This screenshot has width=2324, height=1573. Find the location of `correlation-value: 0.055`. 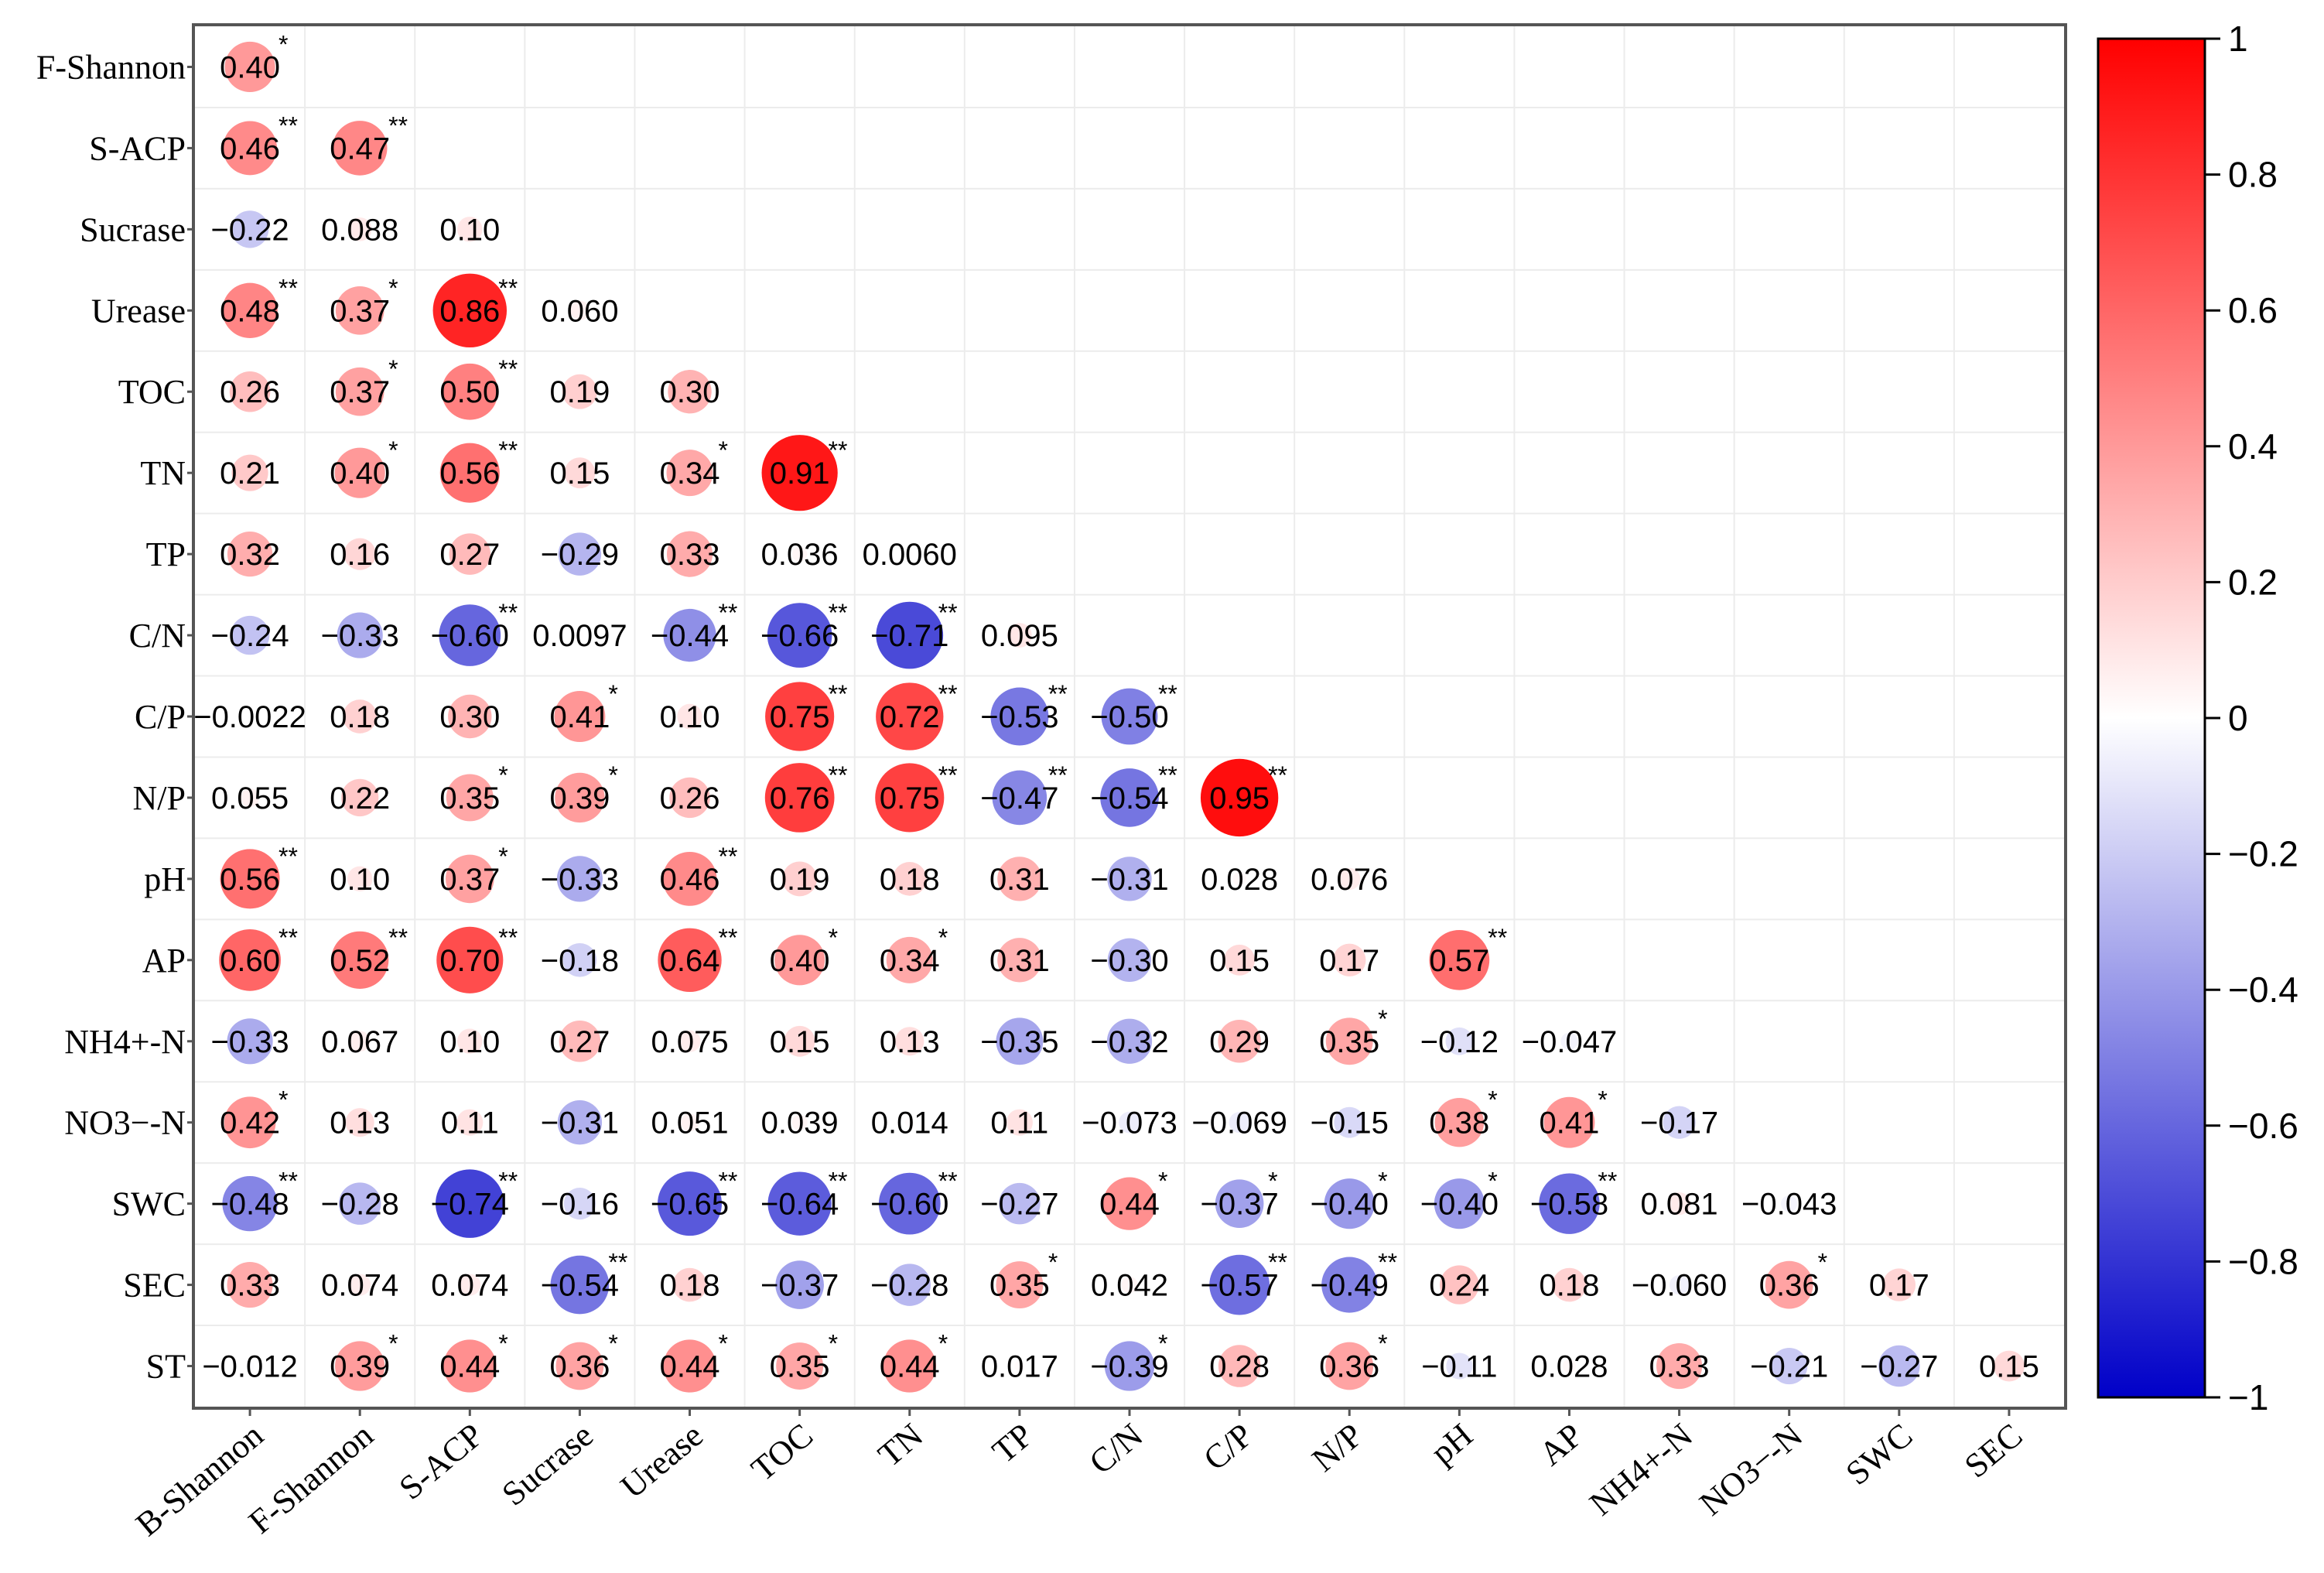

correlation-value: 0.055 is located at coordinates (250, 798).